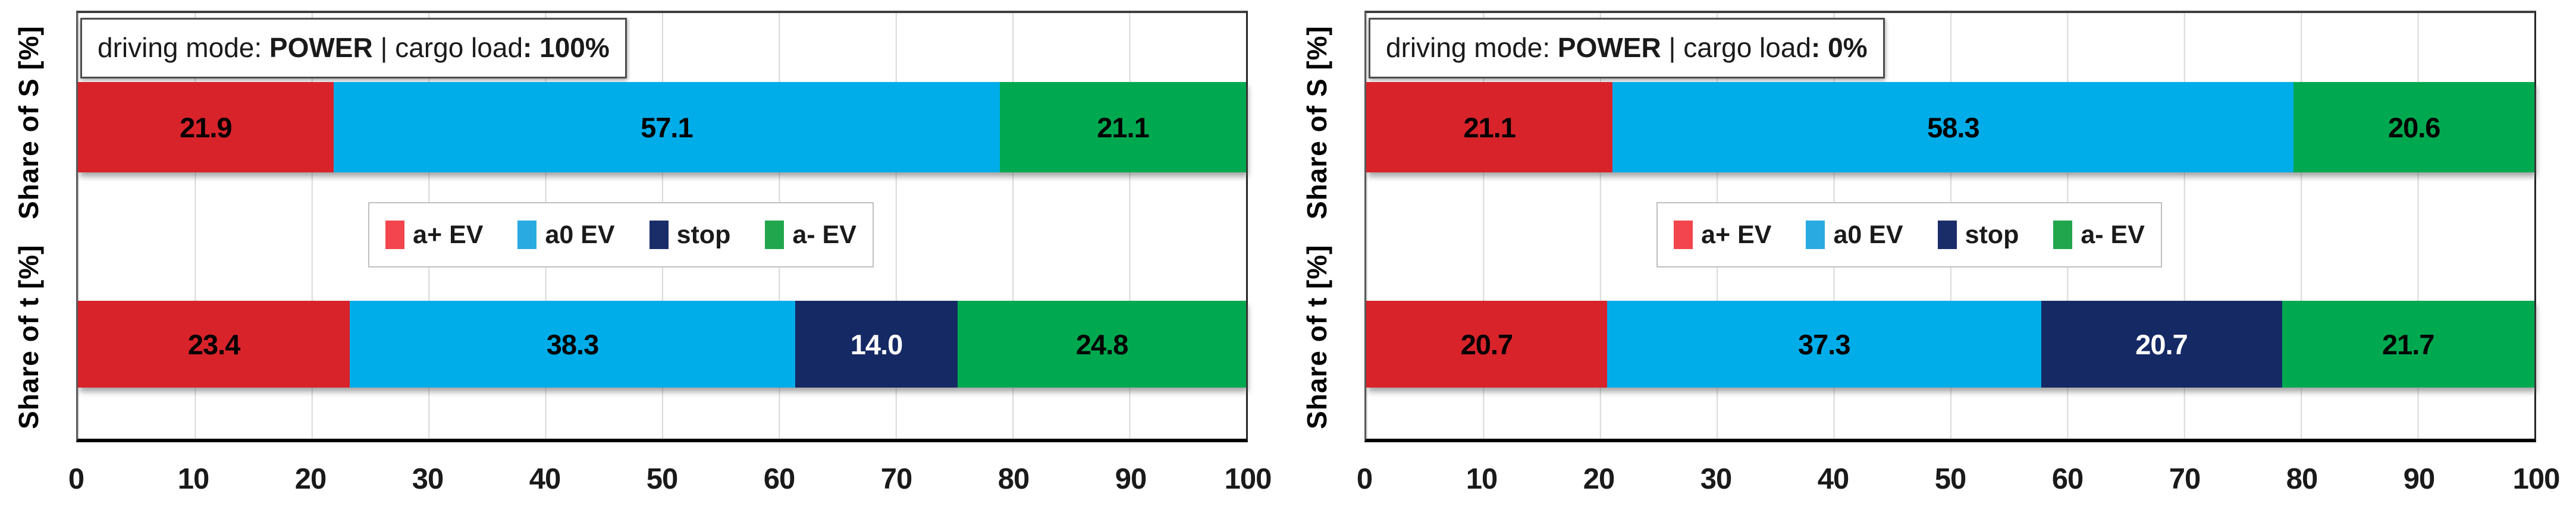 This screenshot has width=2576, height=513. I want to click on bar-segment-a-ev: 21.9, so click(206, 127).